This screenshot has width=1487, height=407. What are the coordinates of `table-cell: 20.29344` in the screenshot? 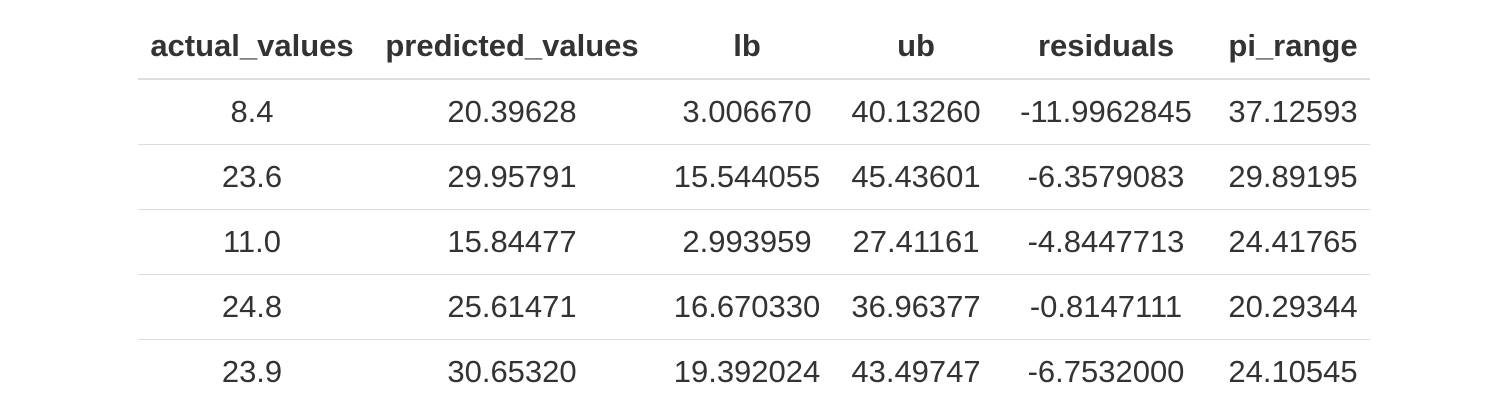 It's located at (1293, 307).